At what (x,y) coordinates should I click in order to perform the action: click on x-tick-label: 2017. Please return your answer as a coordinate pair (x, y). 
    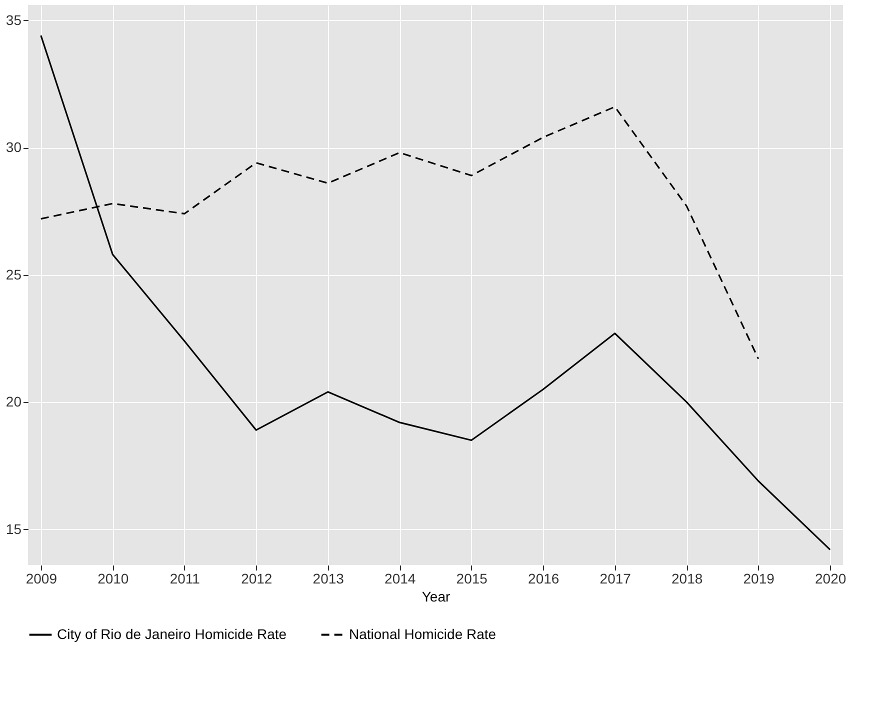
    Looking at the image, I should click on (616, 578).